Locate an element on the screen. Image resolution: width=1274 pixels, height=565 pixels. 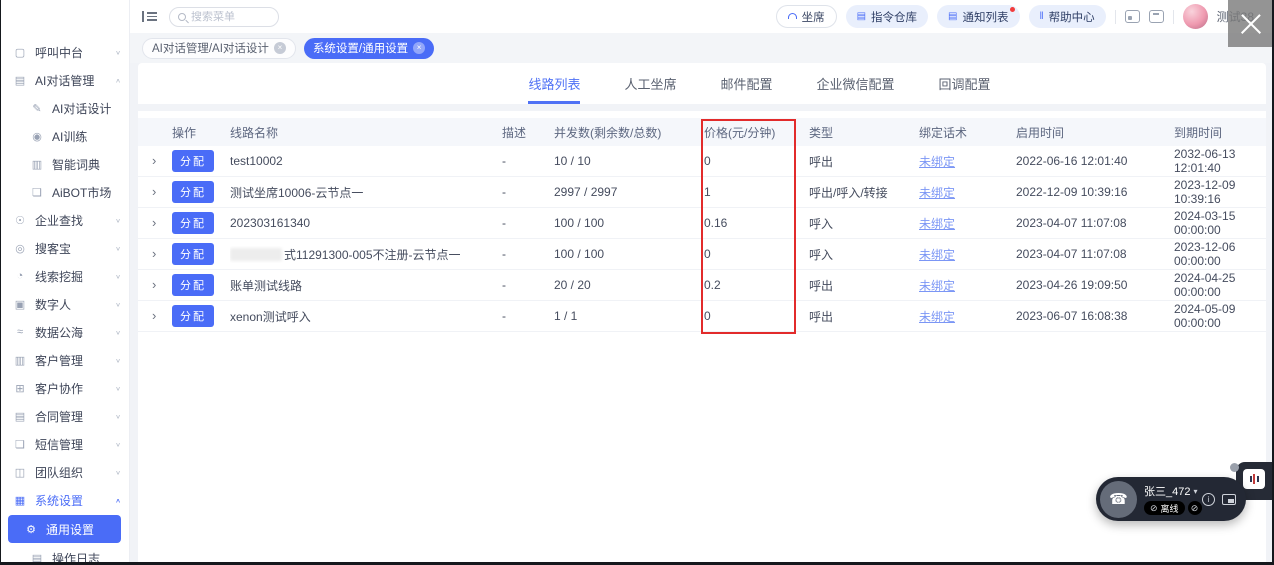
action-label: 帮助中心 is located at coordinates (1071, 17).